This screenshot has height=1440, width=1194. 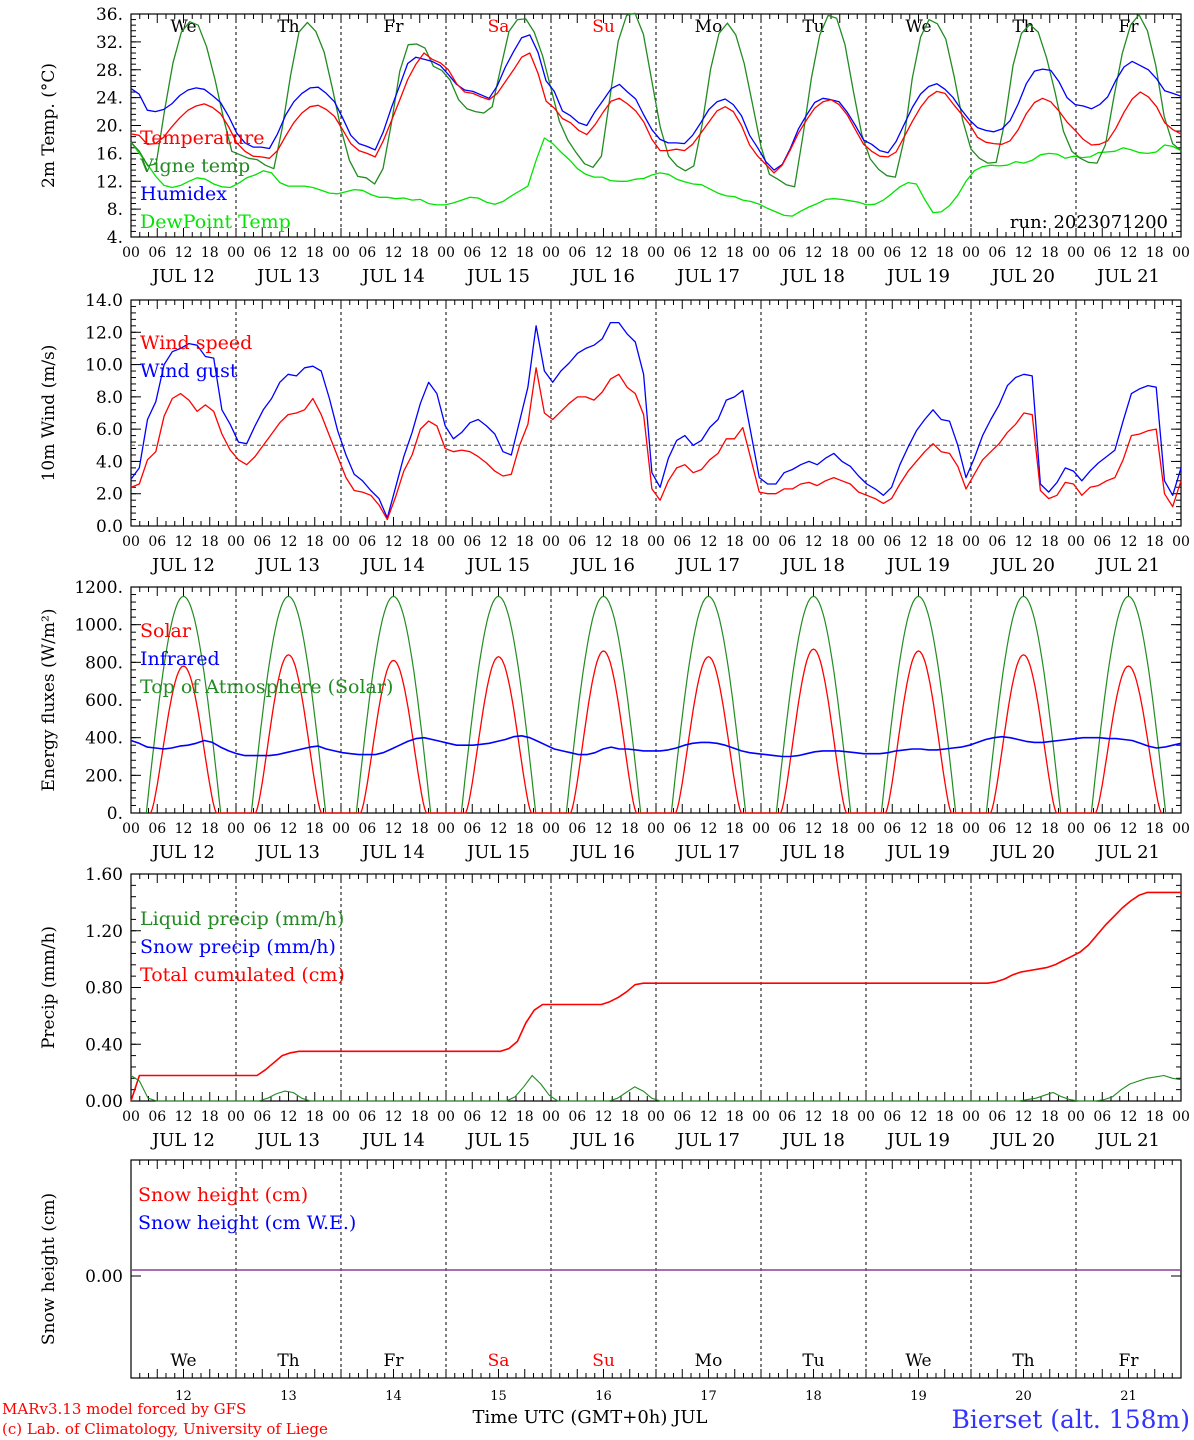 I want to click on y-tick-label: 200., so click(x=104, y=776).